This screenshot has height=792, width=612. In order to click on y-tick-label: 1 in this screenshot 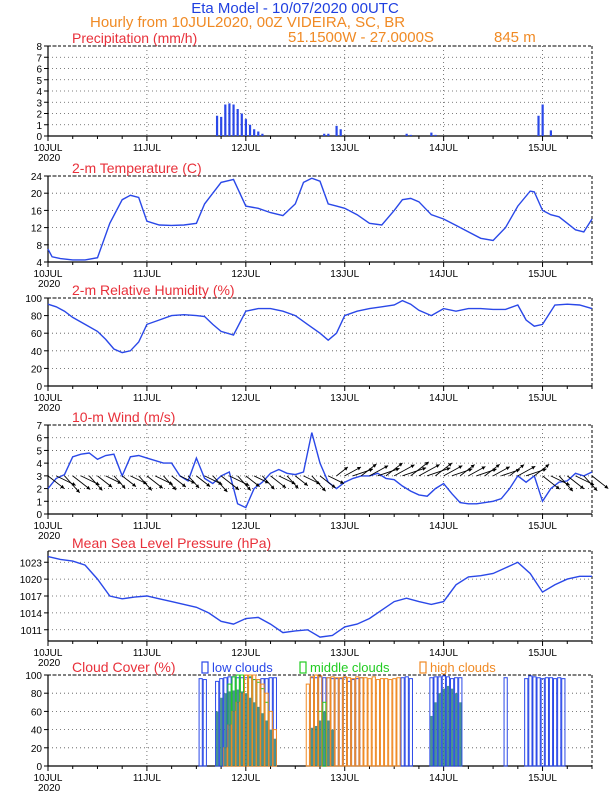, I will do `click(39, 502)`.